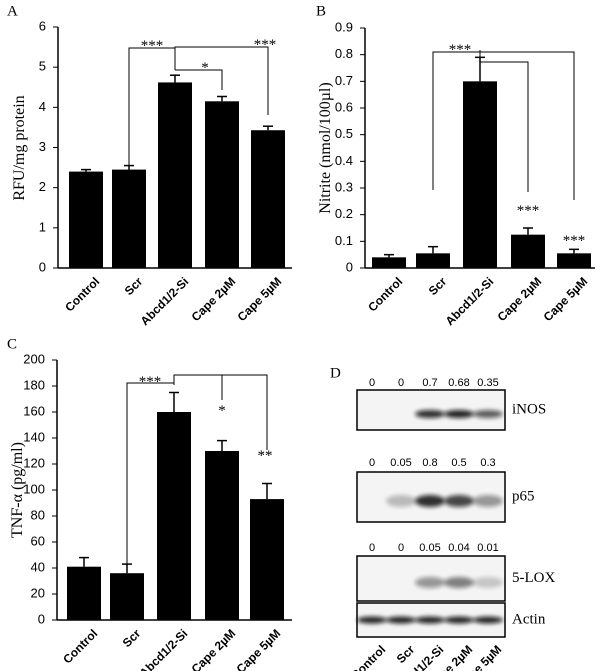  What do you see at coordinates (42, 226) in the screenshot?
I see `y-tick-label: 1` at bounding box center [42, 226].